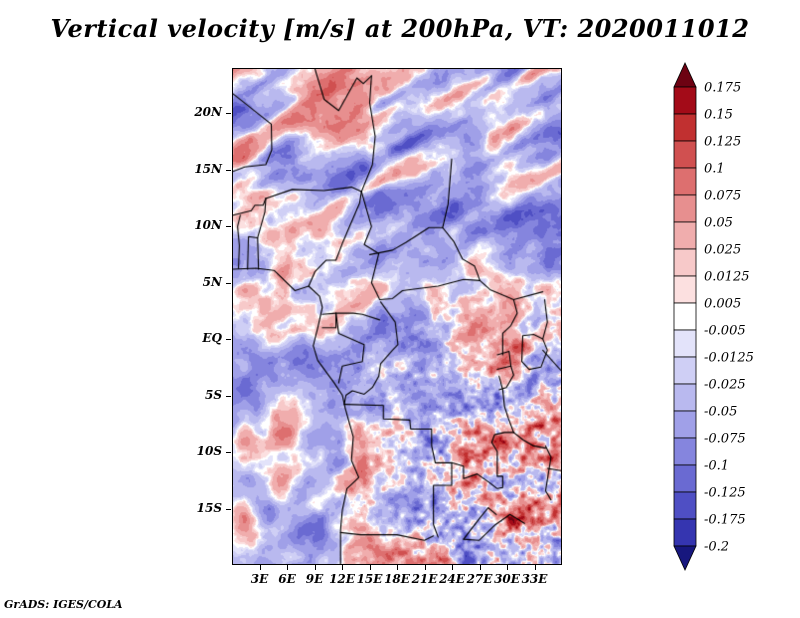 This screenshot has height=618, width=800. Describe the element at coordinates (725, 385) in the screenshot. I see `colorbar-tick-label: -0.025` at that location.